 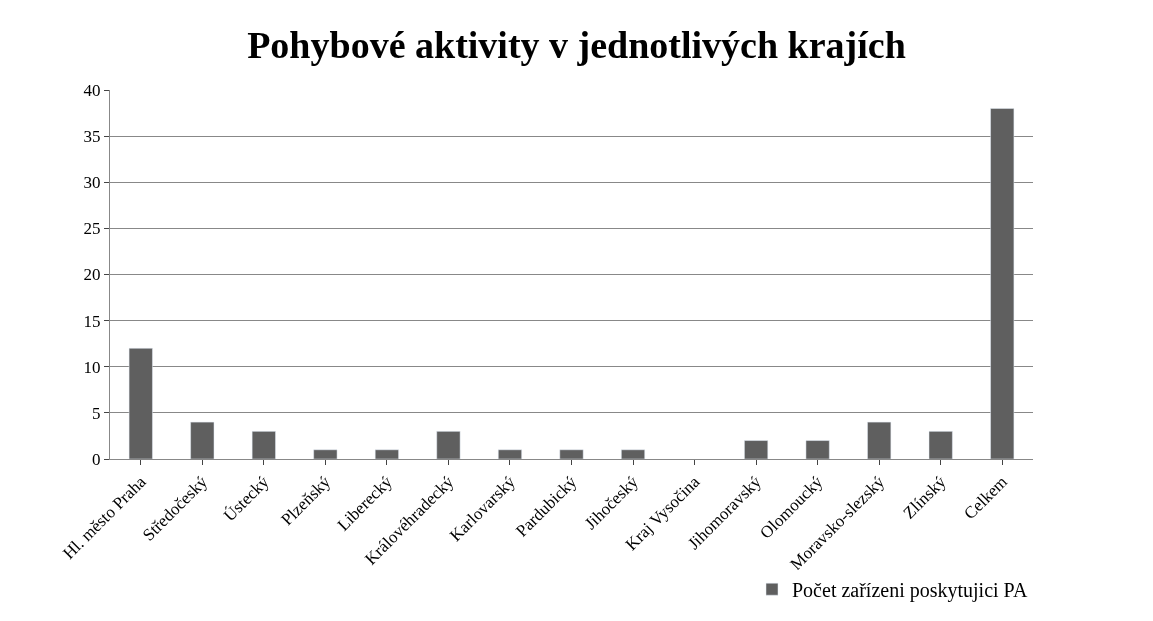 What do you see at coordinates (92, 183) in the screenshot?
I see `y-tick-label: 30` at bounding box center [92, 183].